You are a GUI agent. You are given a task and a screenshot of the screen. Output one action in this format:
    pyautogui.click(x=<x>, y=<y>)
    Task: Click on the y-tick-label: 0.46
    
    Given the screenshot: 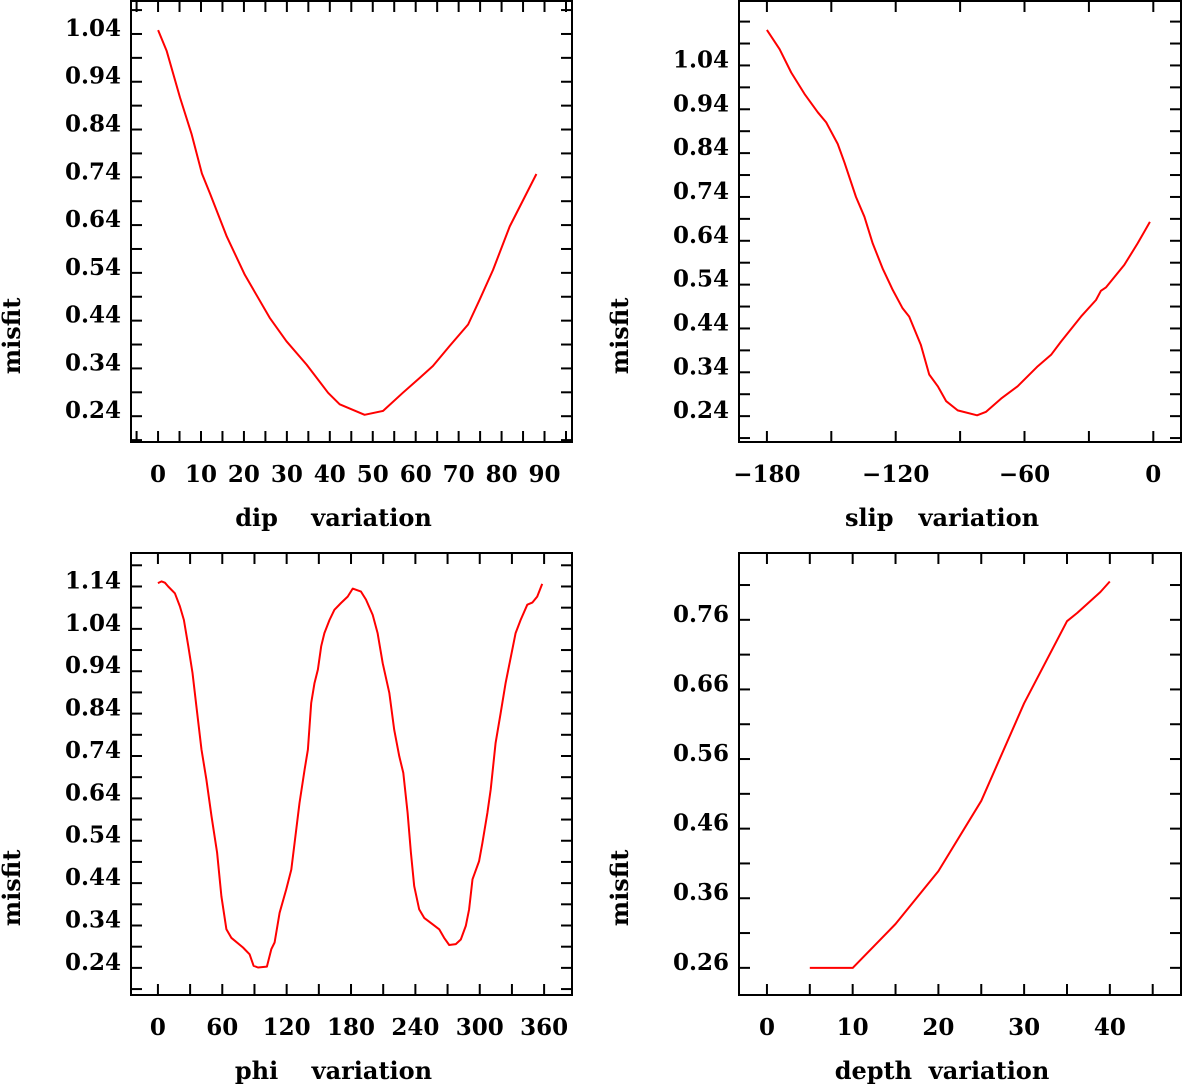 What is the action you would take?
    pyautogui.click(x=701, y=823)
    